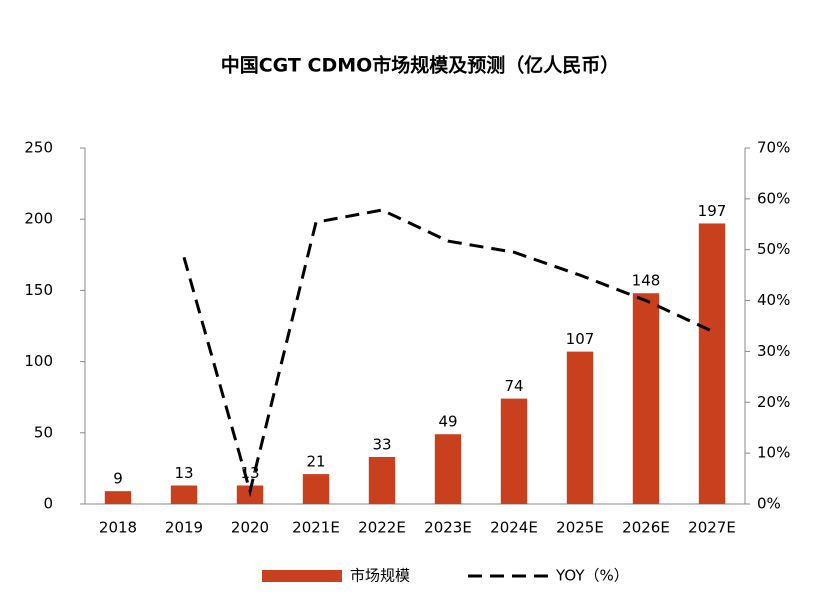  What do you see at coordinates (38, 148) in the screenshot?
I see `y-tick-label: 250` at bounding box center [38, 148].